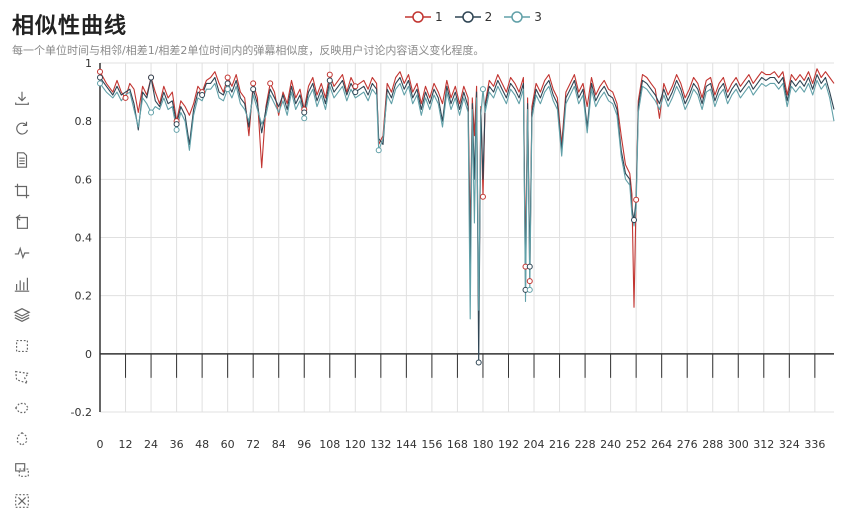 This screenshot has height=518, width=866. I want to click on x-tick-label: 132, so click(380, 444).